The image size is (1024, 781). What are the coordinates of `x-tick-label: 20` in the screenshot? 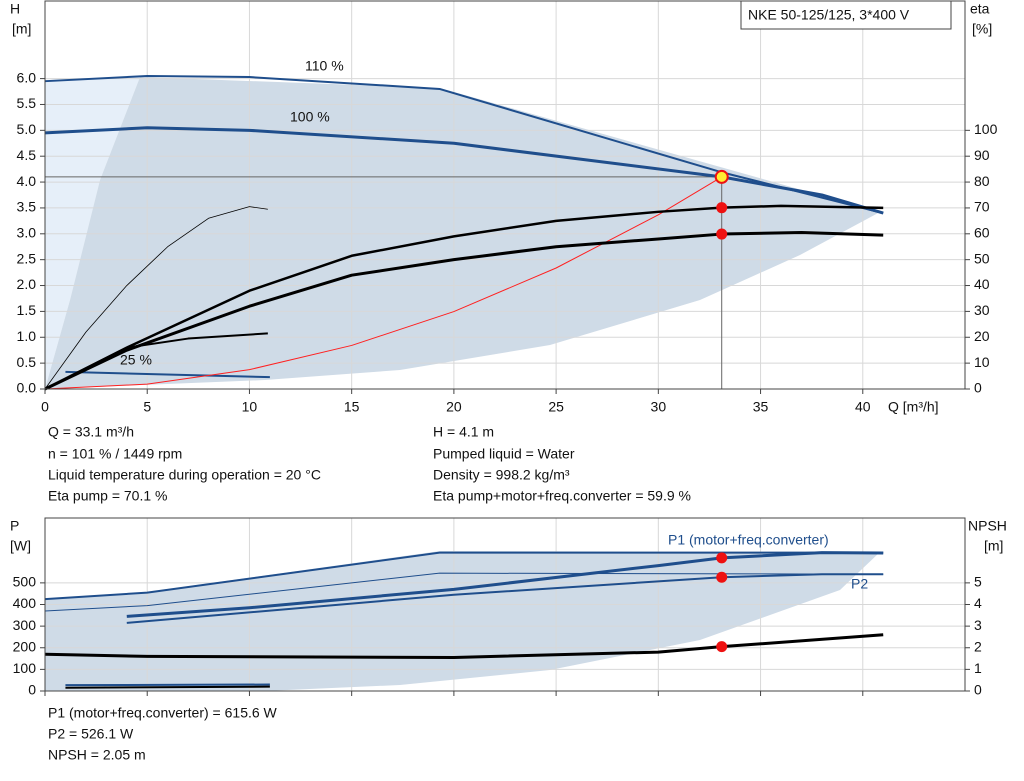 It's located at (454, 407).